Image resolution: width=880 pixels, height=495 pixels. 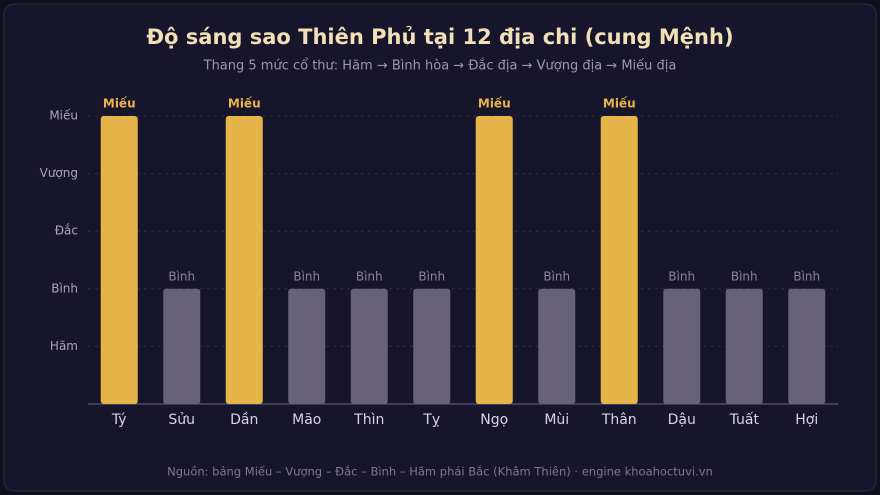 What do you see at coordinates (63, 116) in the screenshot?
I see `y-tick-label: Miếu` at bounding box center [63, 116].